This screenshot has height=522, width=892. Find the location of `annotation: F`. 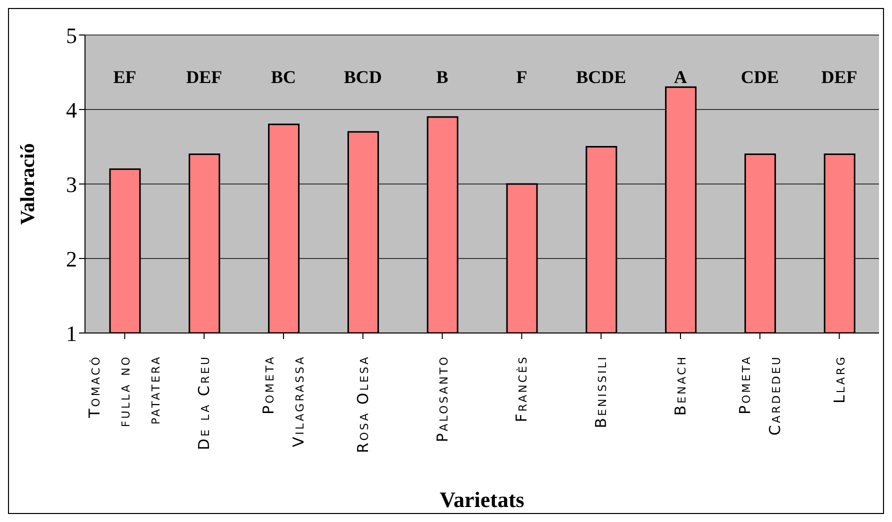

annotation: F is located at coordinates (522, 77).